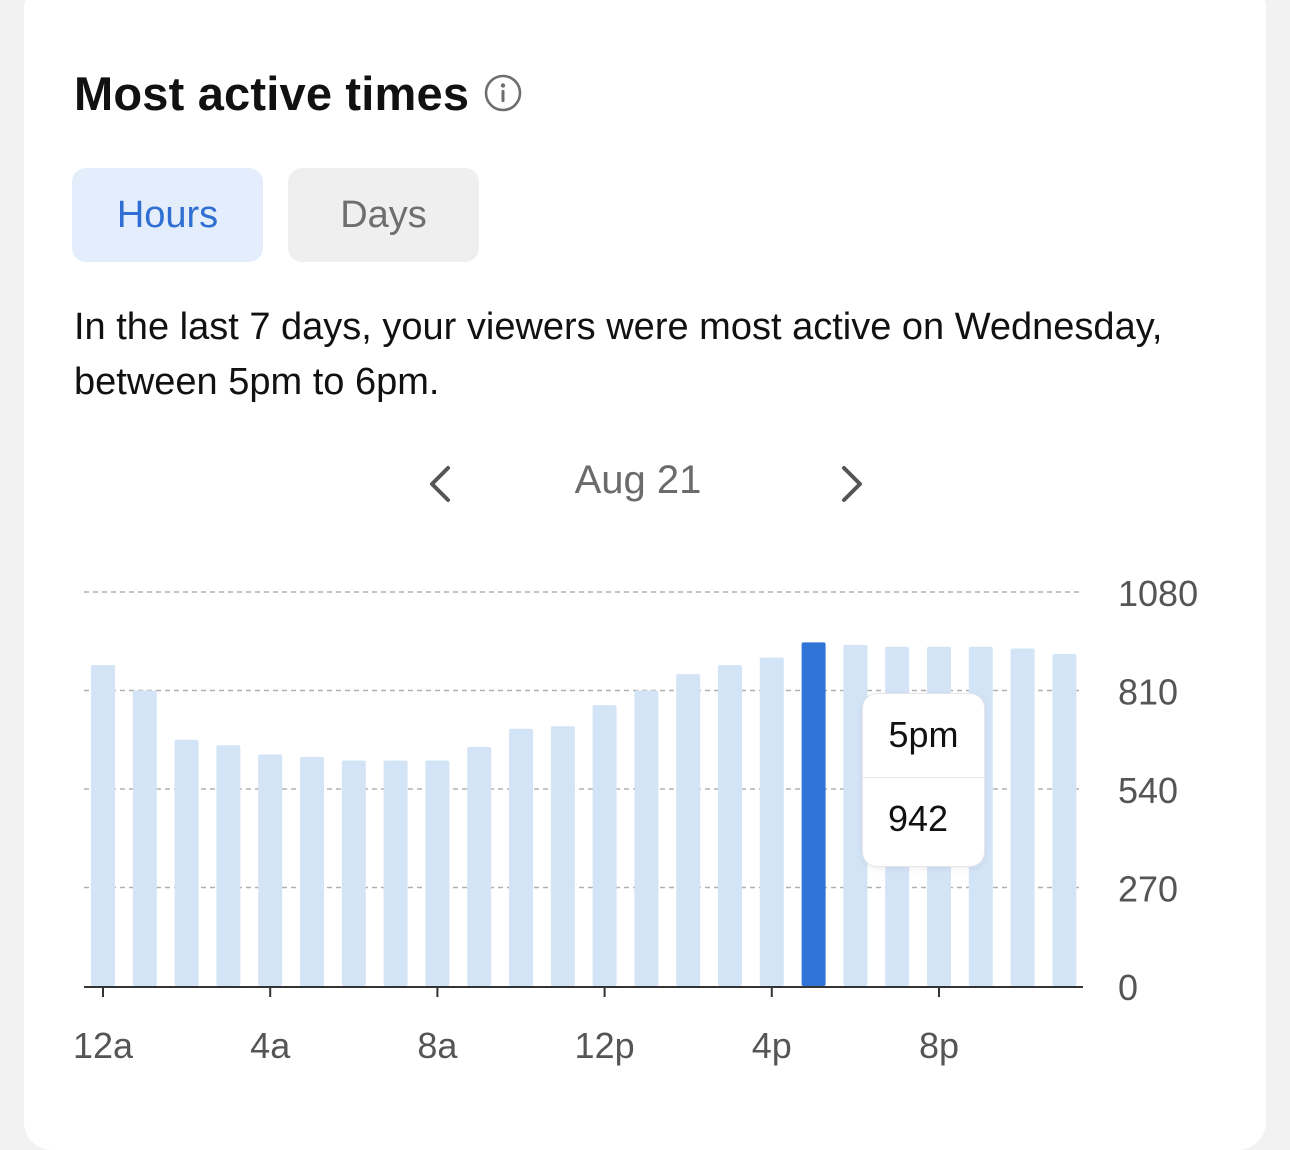 This screenshot has height=1150, width=1290. Describe the element at coordinates (939, 1045) in the screenshot. I see `x-tick-label: 8p` at that location.